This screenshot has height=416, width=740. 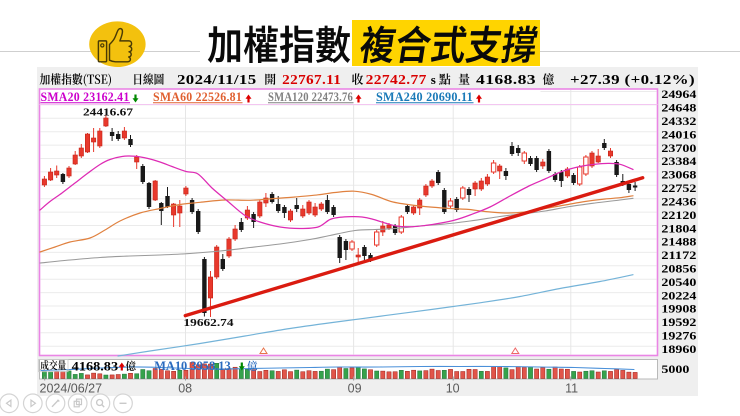 What do you see at coordinates (678, 176) in the screenshot?
I see `svg-text: 23068` at bounding box center [678, 176].